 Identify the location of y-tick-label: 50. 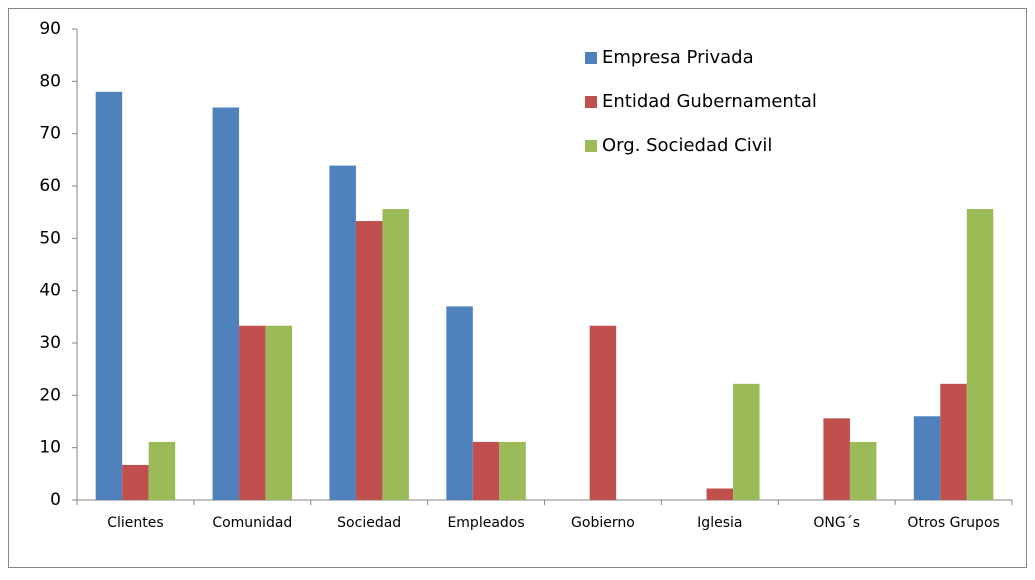
(50, 238).